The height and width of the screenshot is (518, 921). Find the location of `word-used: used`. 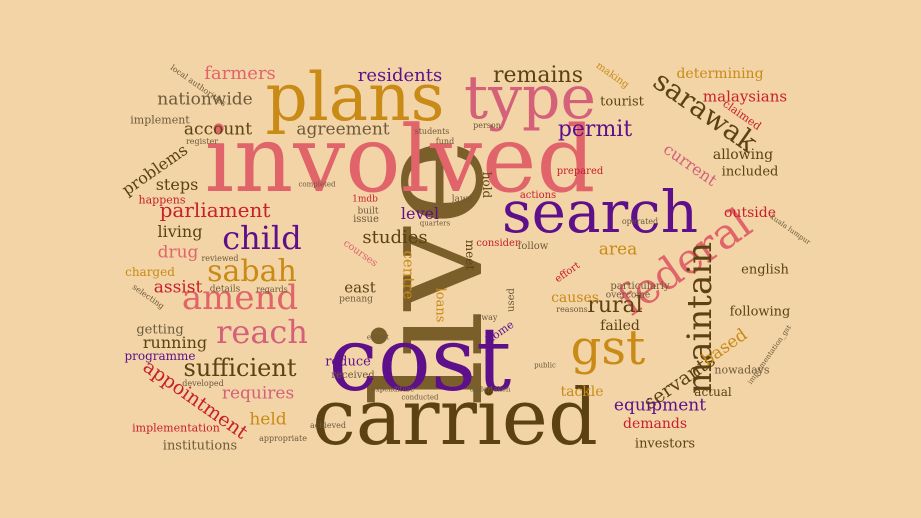

word-used: used is located at coordinates (511, 300).